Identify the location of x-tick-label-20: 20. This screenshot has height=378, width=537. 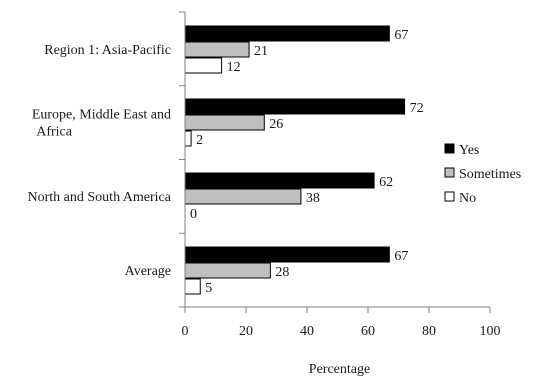
(246, 331).